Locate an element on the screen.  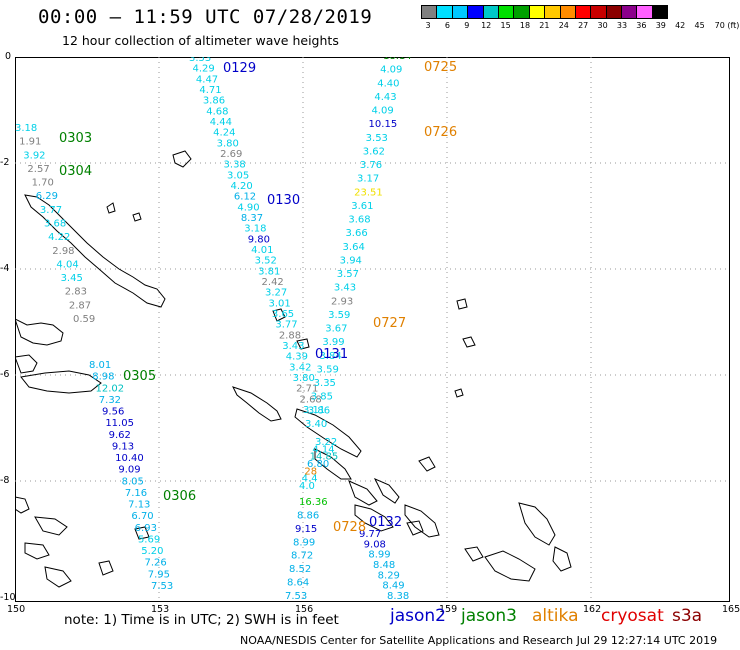
wave-height-value: 7.26 is located at coordinates (155, 563).